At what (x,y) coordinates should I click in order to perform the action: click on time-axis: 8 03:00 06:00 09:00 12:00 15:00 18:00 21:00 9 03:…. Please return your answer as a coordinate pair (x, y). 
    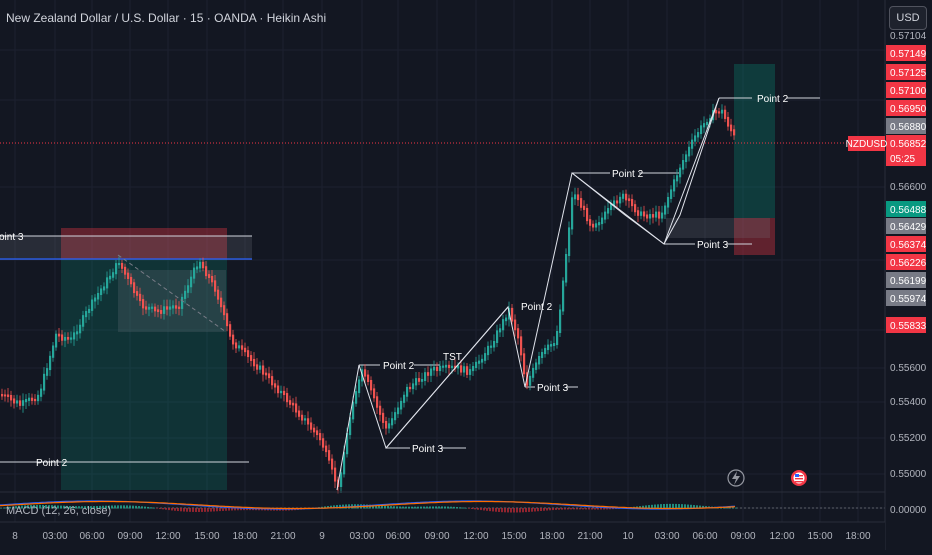
    Looking at the image, I should click on (442, 535).